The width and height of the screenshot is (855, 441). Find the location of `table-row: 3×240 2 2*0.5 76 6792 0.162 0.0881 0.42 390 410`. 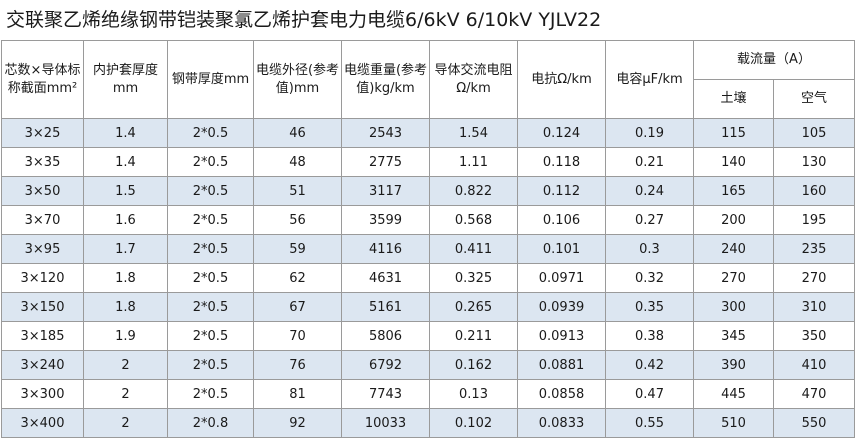

table-row: 3×240 2 2*0.5 76 6792 0.162 0.0881 0.42 390 410 is located at coordinates (428, 365).